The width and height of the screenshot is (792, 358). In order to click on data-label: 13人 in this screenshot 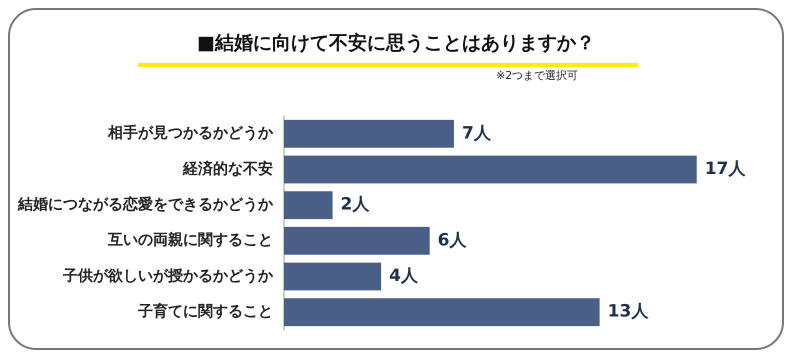, I will do `click(629, 312)`.